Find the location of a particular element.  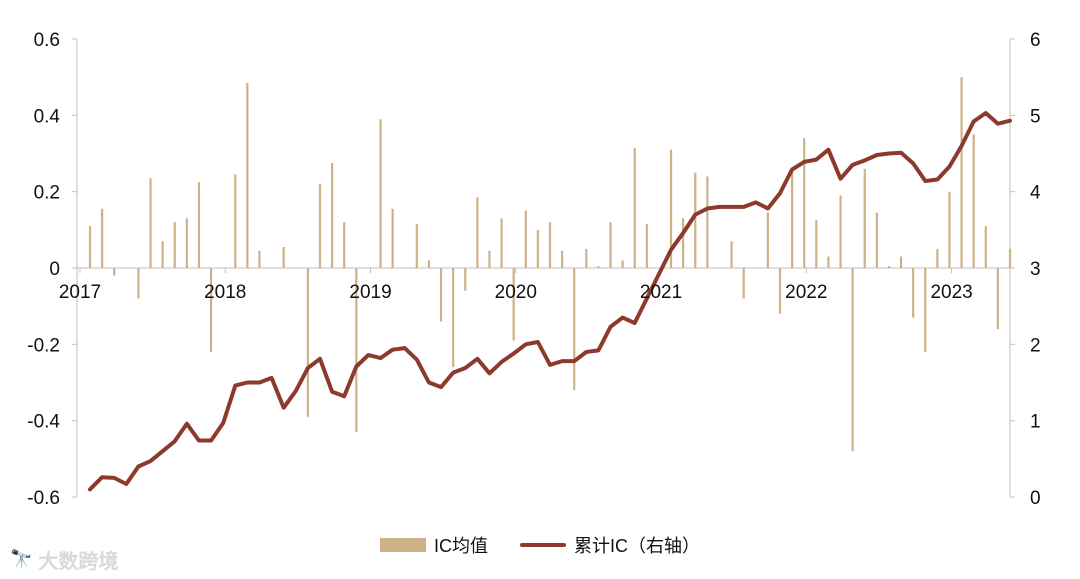

legend: IC均值 累计IC（右轴） is located at coordinates (540, 545).